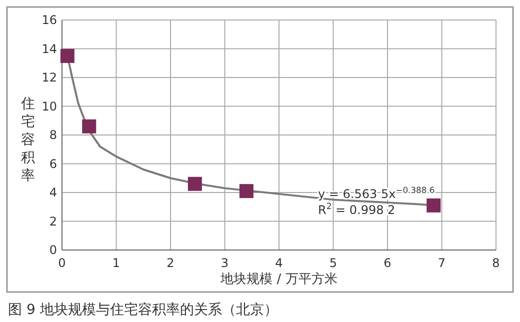  Describe the element at coordinates (143, 310) in the screenshot. I see `text: 图 9 地块规模与住宅容积率的关系（北京）` at that location.